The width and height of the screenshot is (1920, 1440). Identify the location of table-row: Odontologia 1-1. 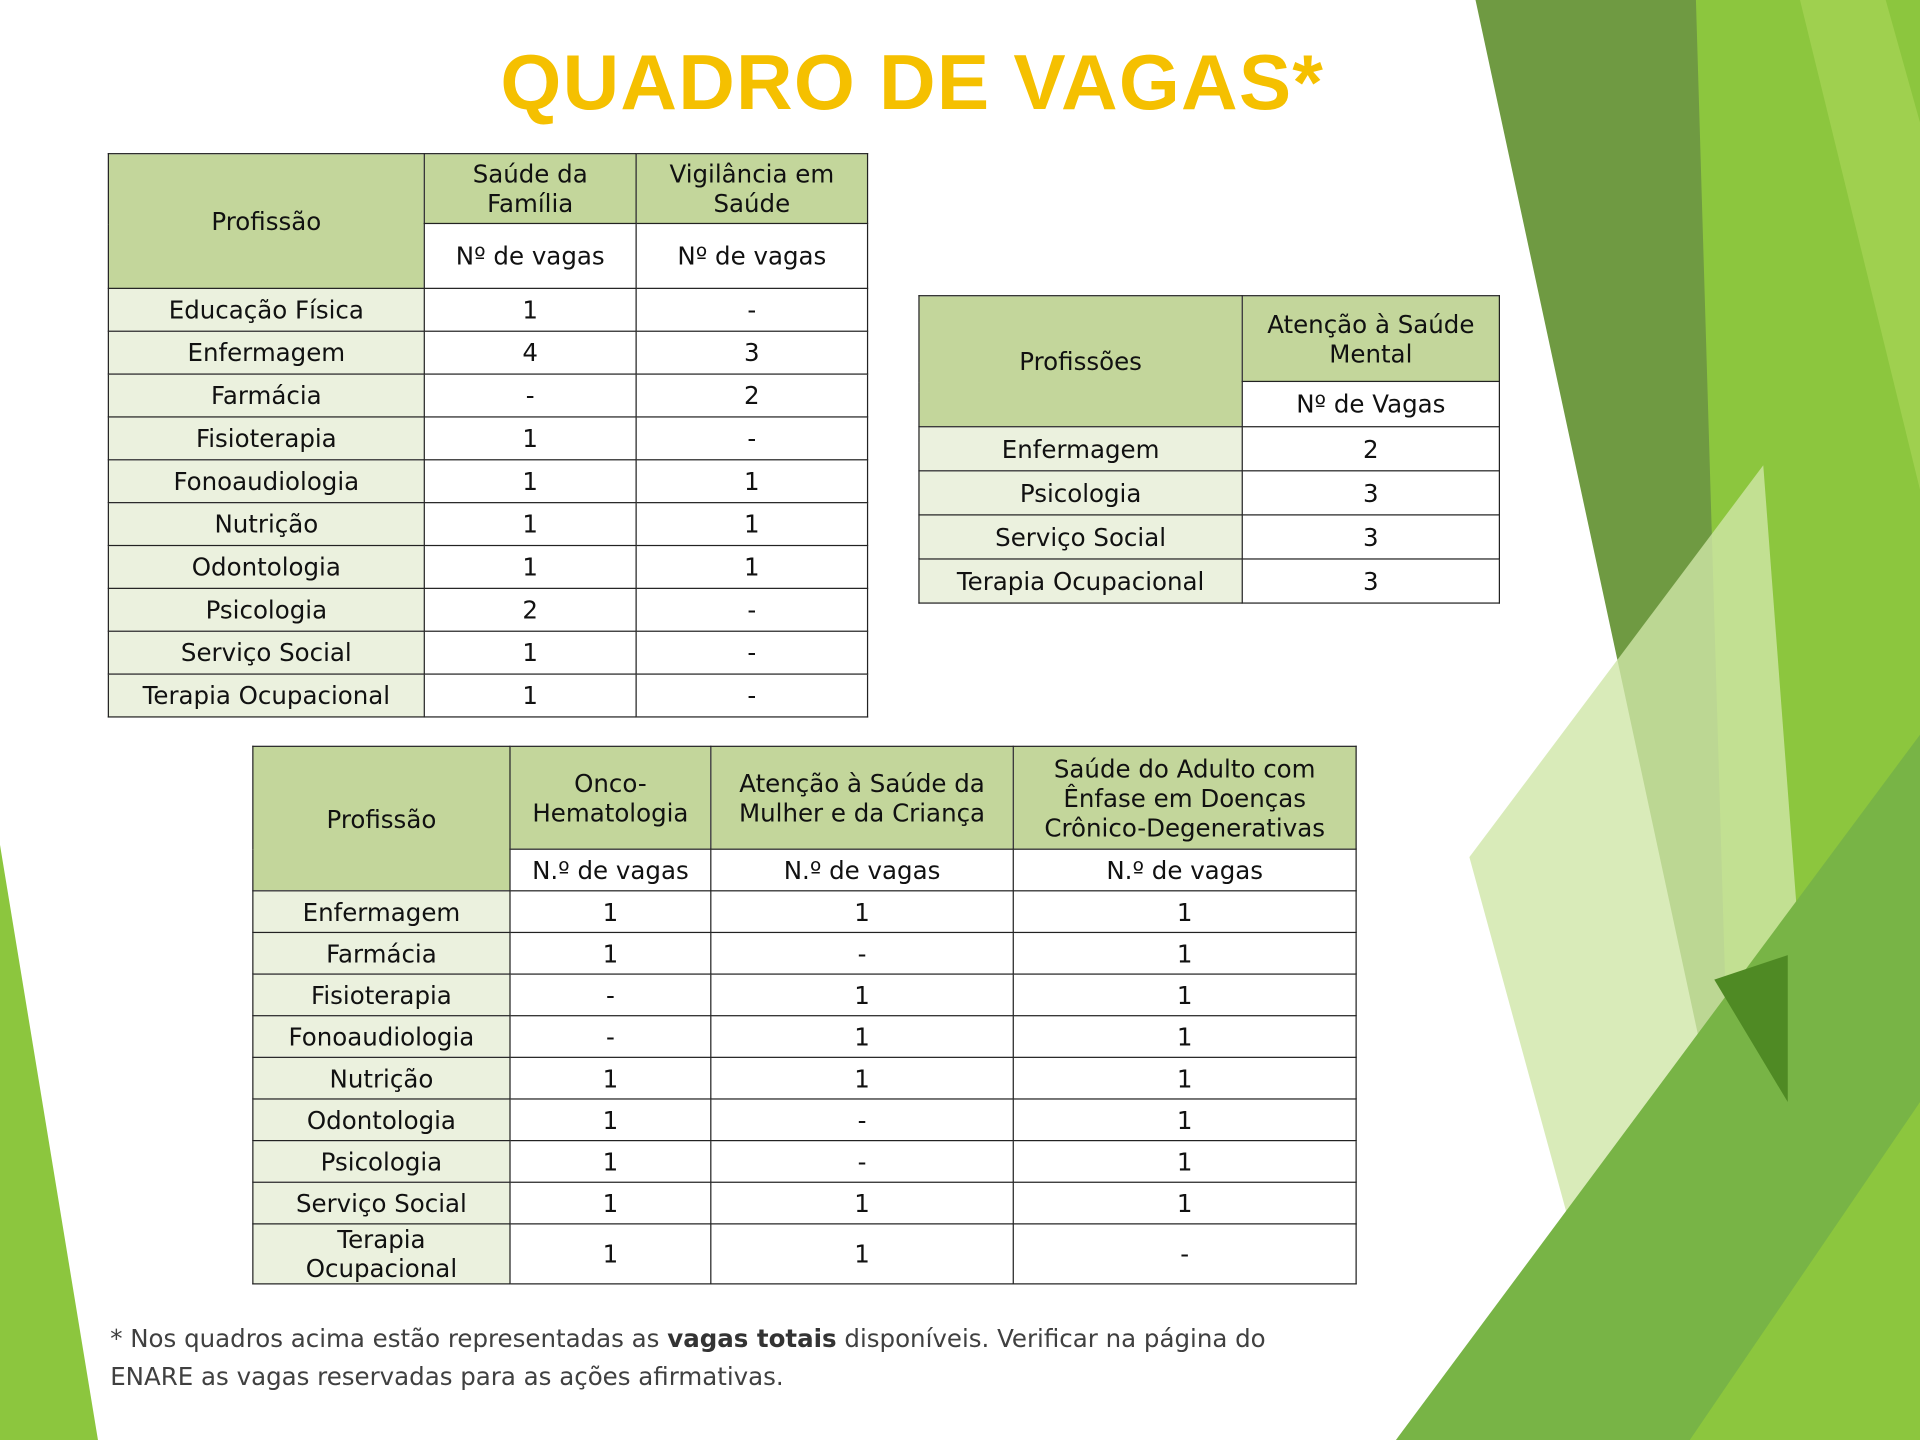
(804, 1120).